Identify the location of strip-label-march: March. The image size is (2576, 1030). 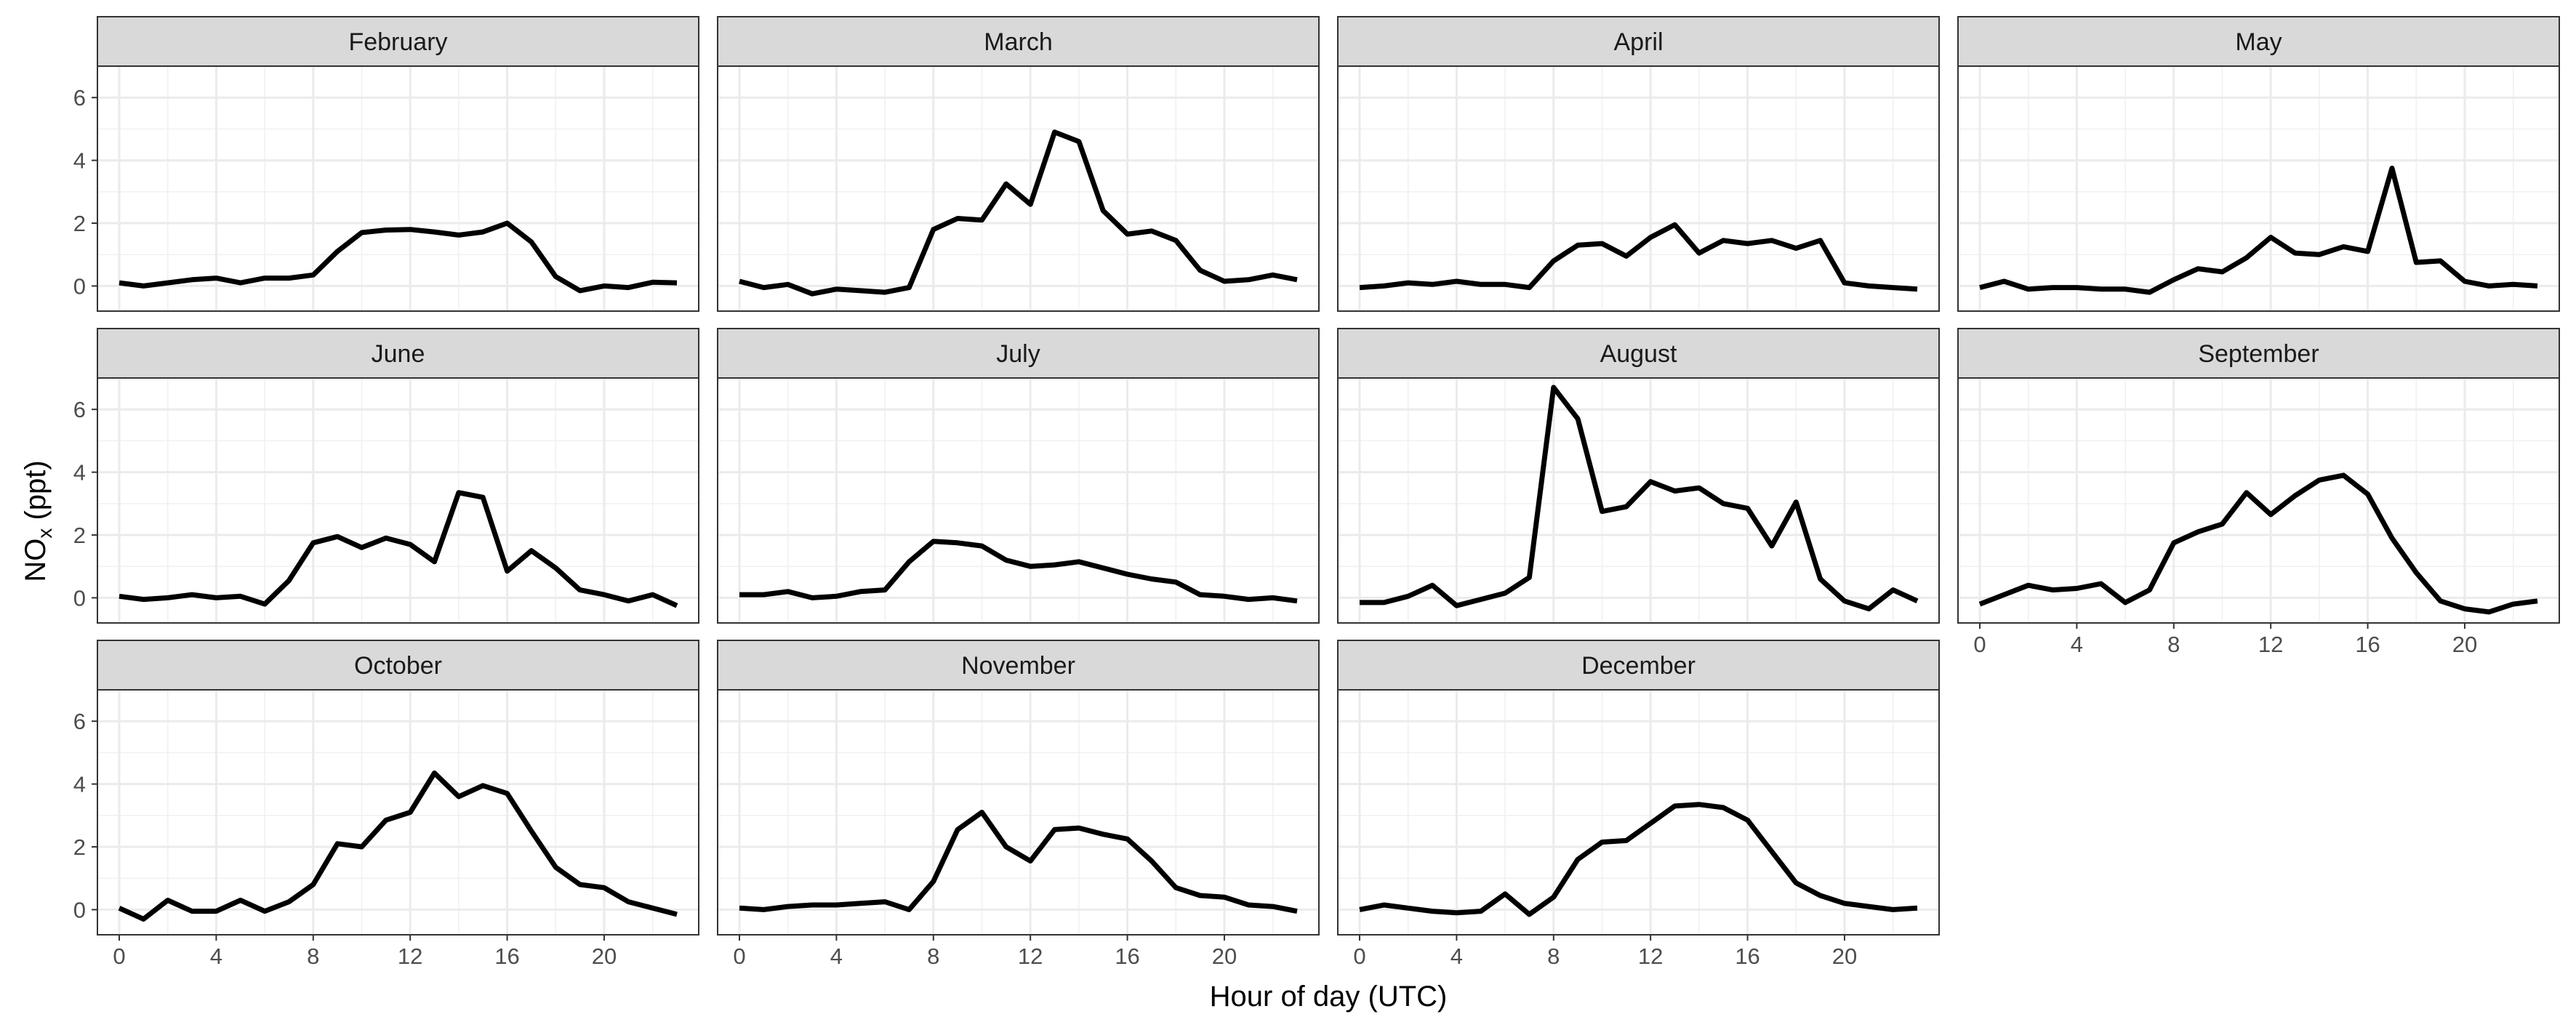
(1018, 42).